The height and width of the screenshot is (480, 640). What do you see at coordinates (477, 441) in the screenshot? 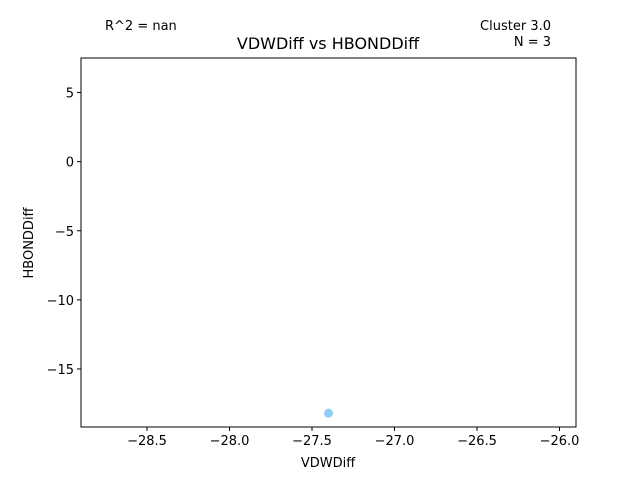
I see `x-tick-label: −26.5` at bounding box center [477, 441].